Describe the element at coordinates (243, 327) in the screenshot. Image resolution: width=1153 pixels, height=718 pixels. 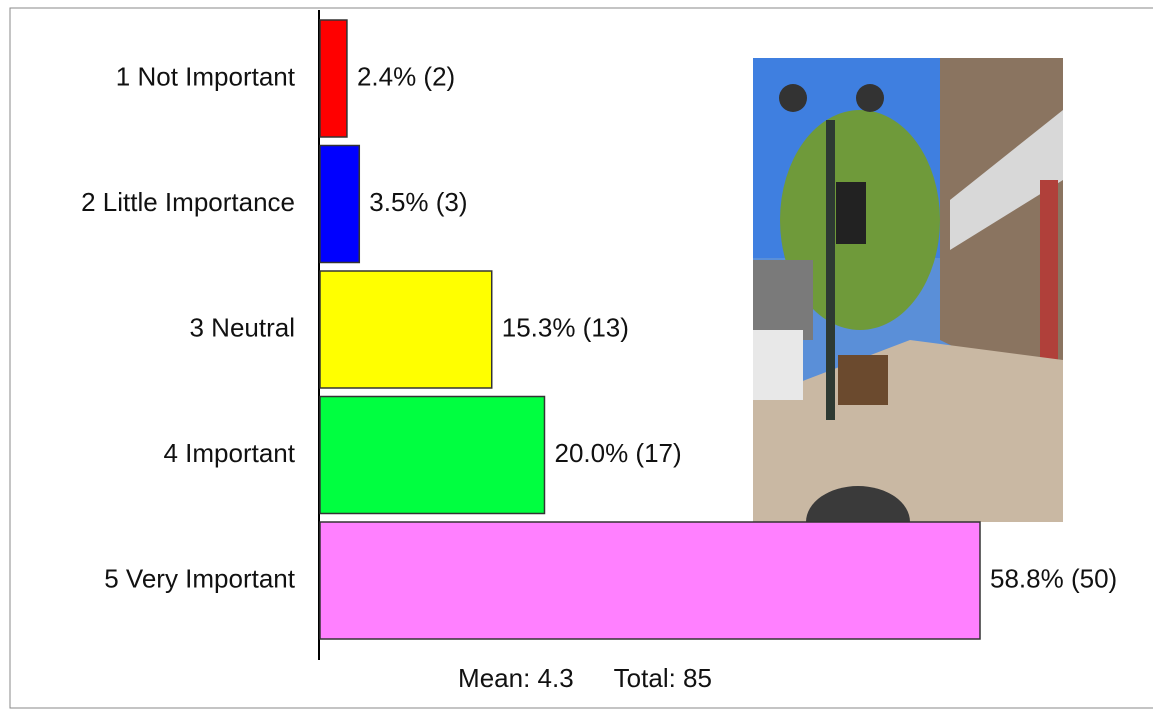
I see `category-label: 3 Neutral` at that location.